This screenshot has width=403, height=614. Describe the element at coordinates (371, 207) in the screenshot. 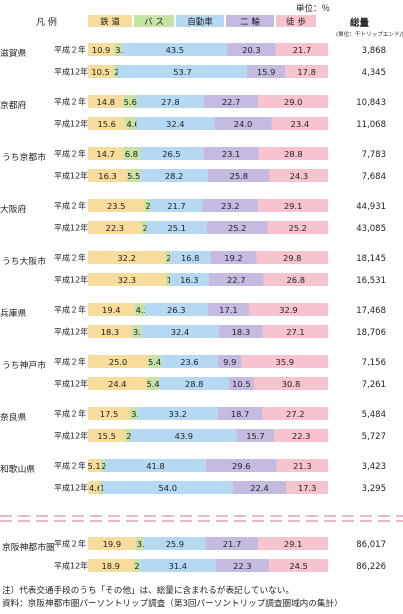

I see `total-value: 44,931` at that location.